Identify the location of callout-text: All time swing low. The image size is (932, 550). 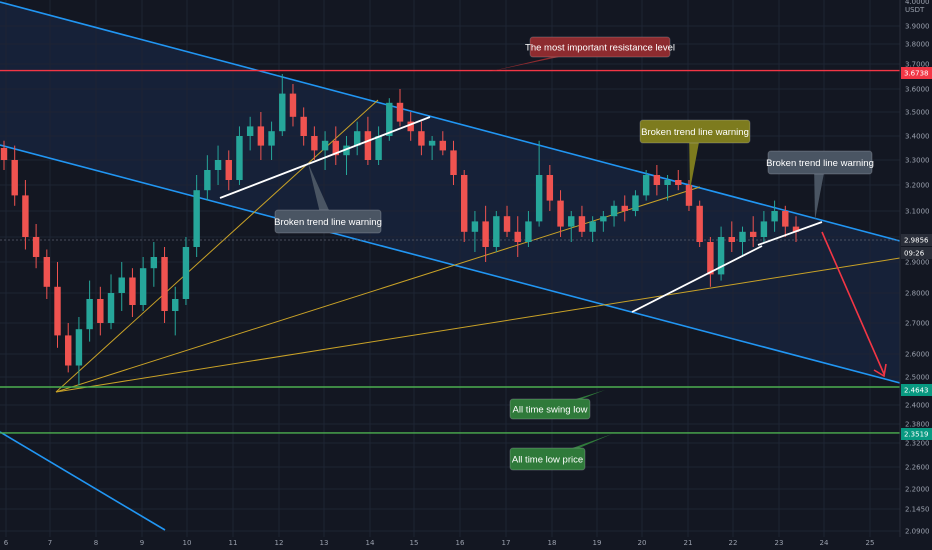
(550, 410).